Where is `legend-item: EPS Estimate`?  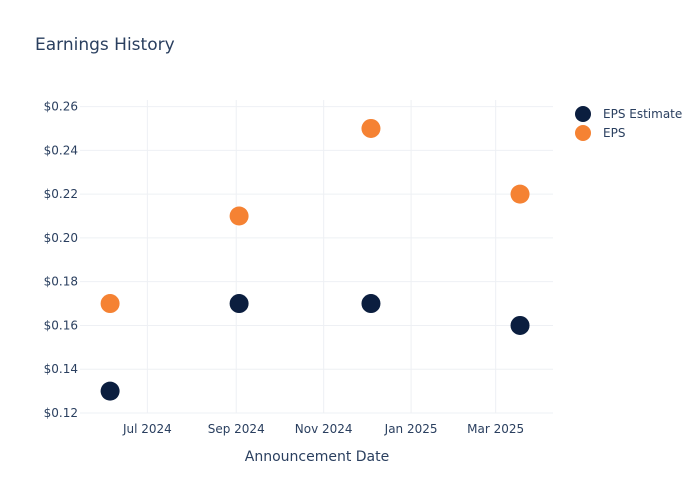 legend-item: EPS Estimate is located at coordinates (628, 114).